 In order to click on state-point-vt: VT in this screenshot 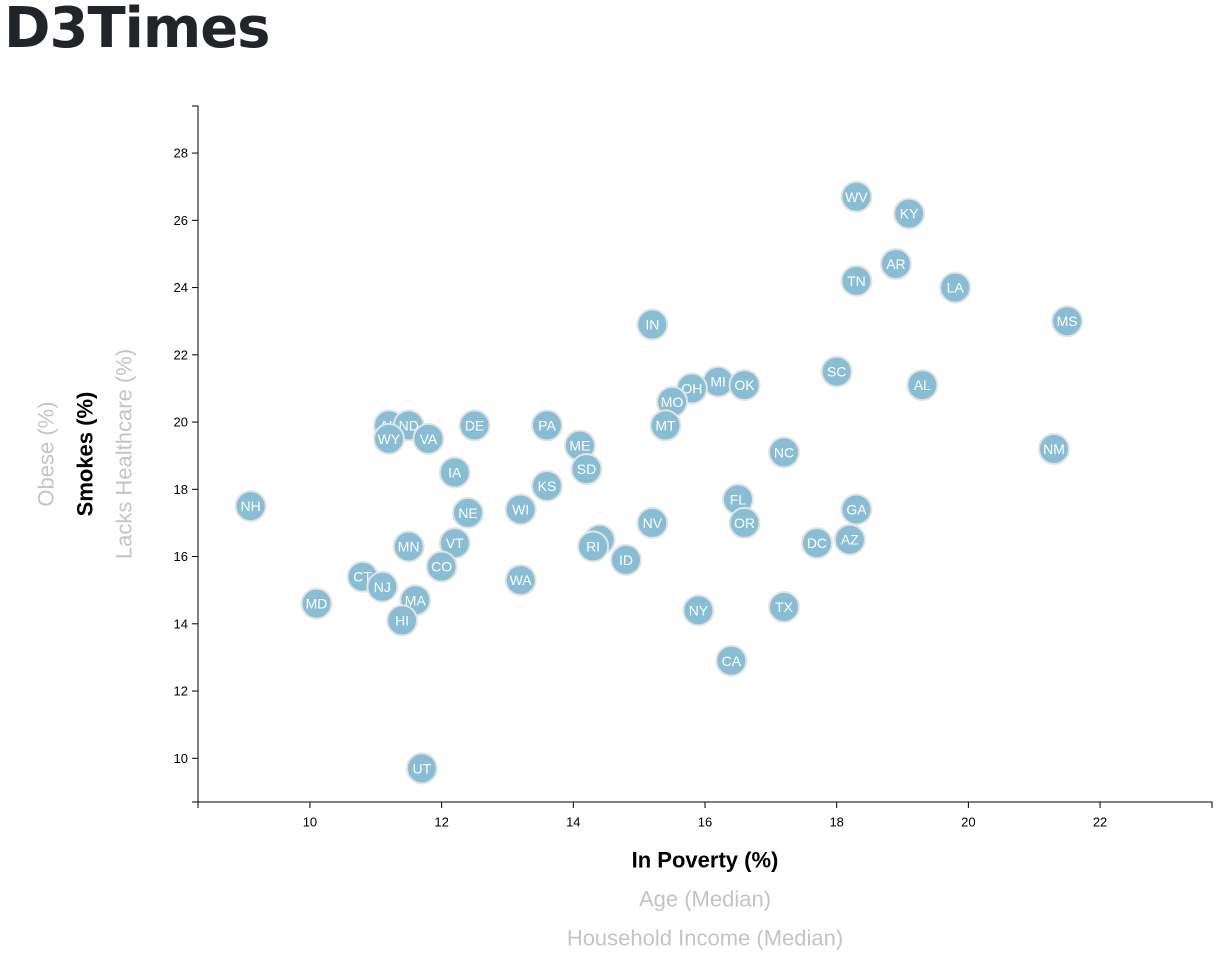, I will do `click(454, 543)`.